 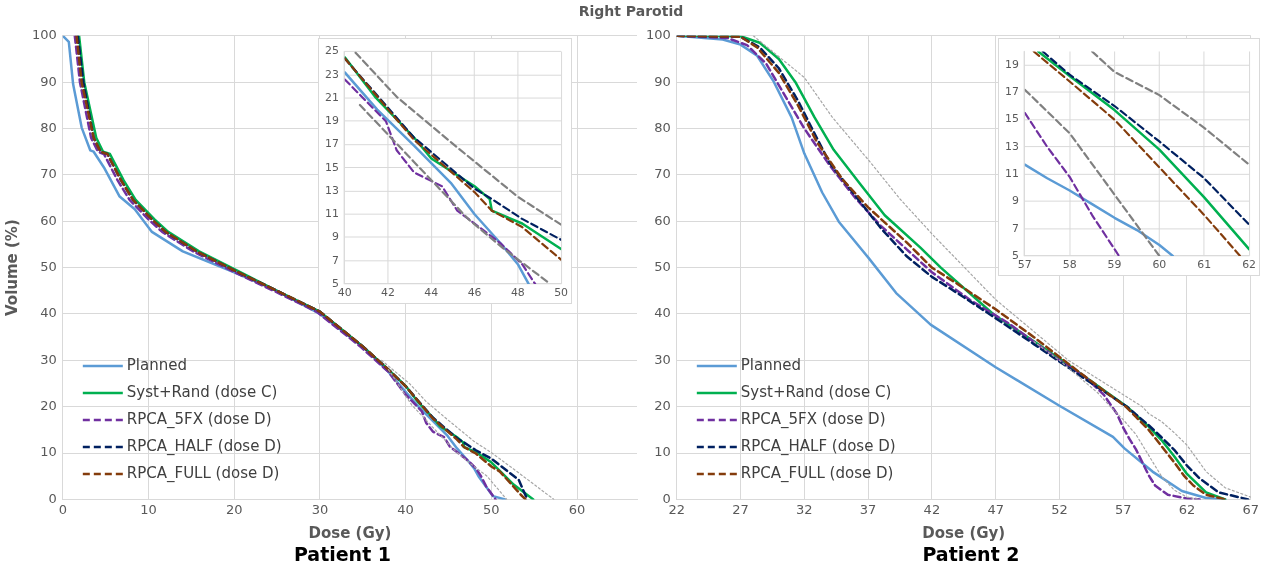 What do you see at coordinates (320, 509) in the screenshot?
I see `x-tick-label: 30` at bounding box center [320, 509].